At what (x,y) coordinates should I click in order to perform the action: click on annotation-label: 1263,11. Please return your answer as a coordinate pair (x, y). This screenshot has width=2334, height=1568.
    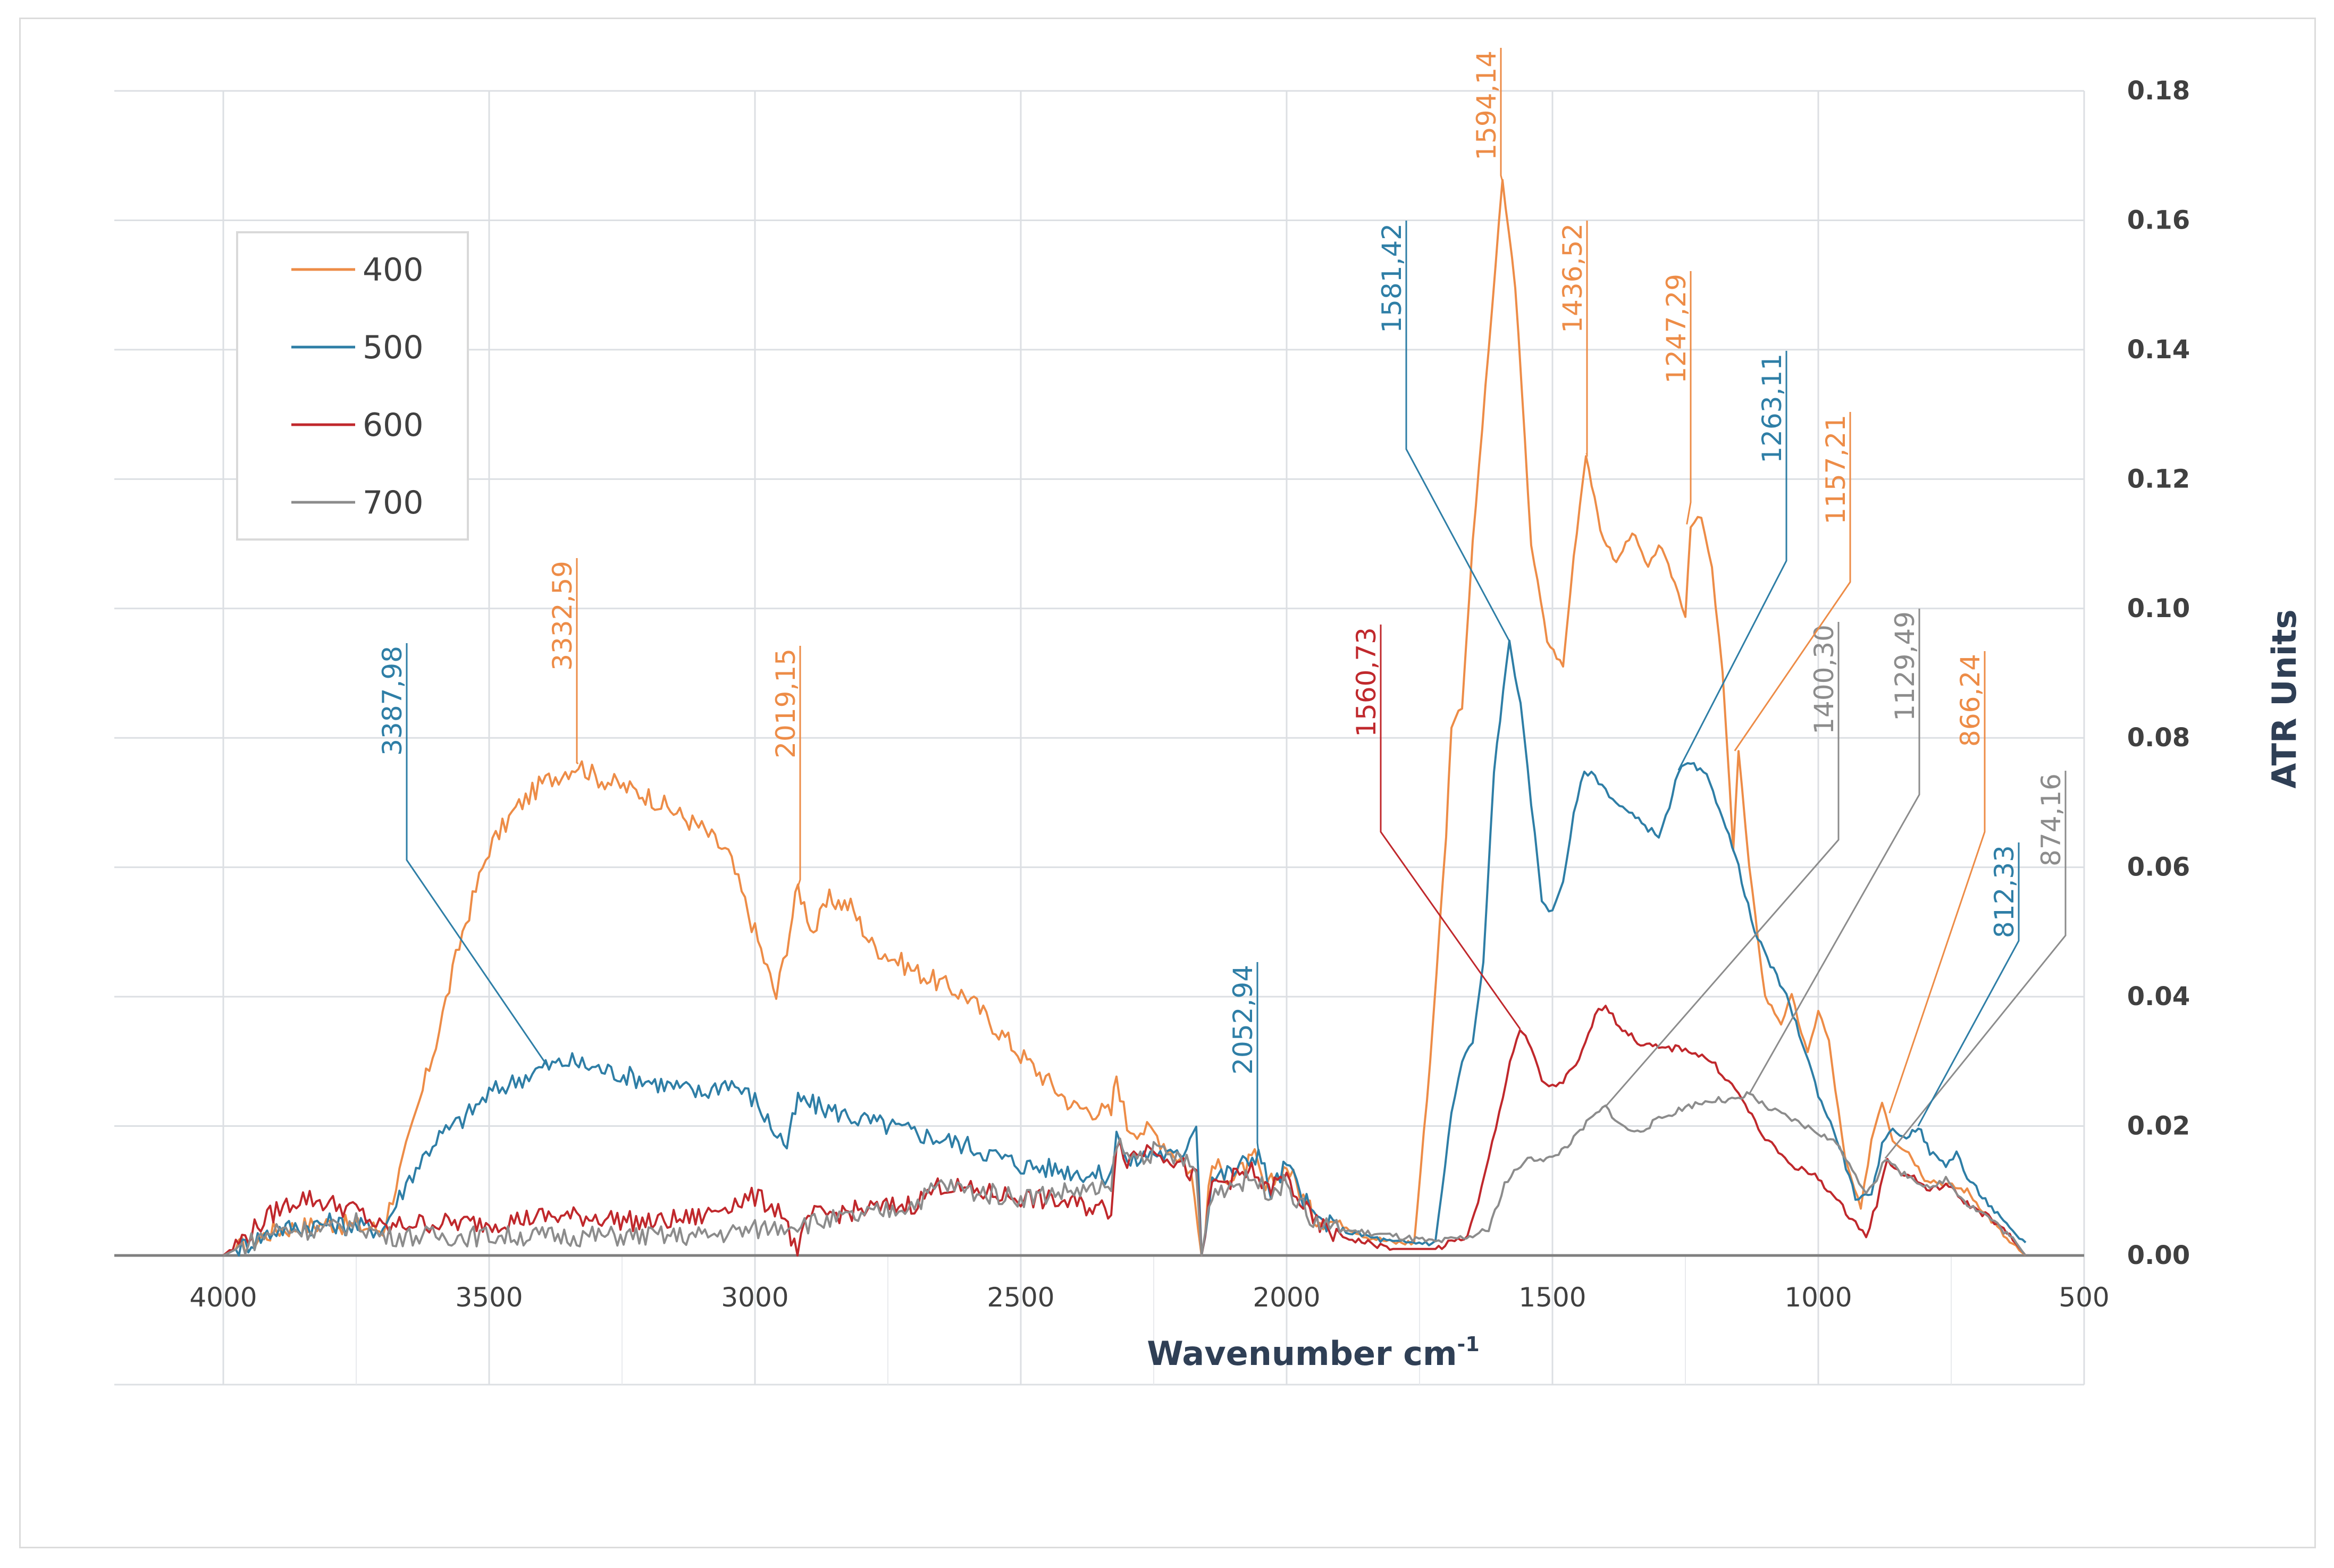
    Looking at the image, I should click on (1772, 408).